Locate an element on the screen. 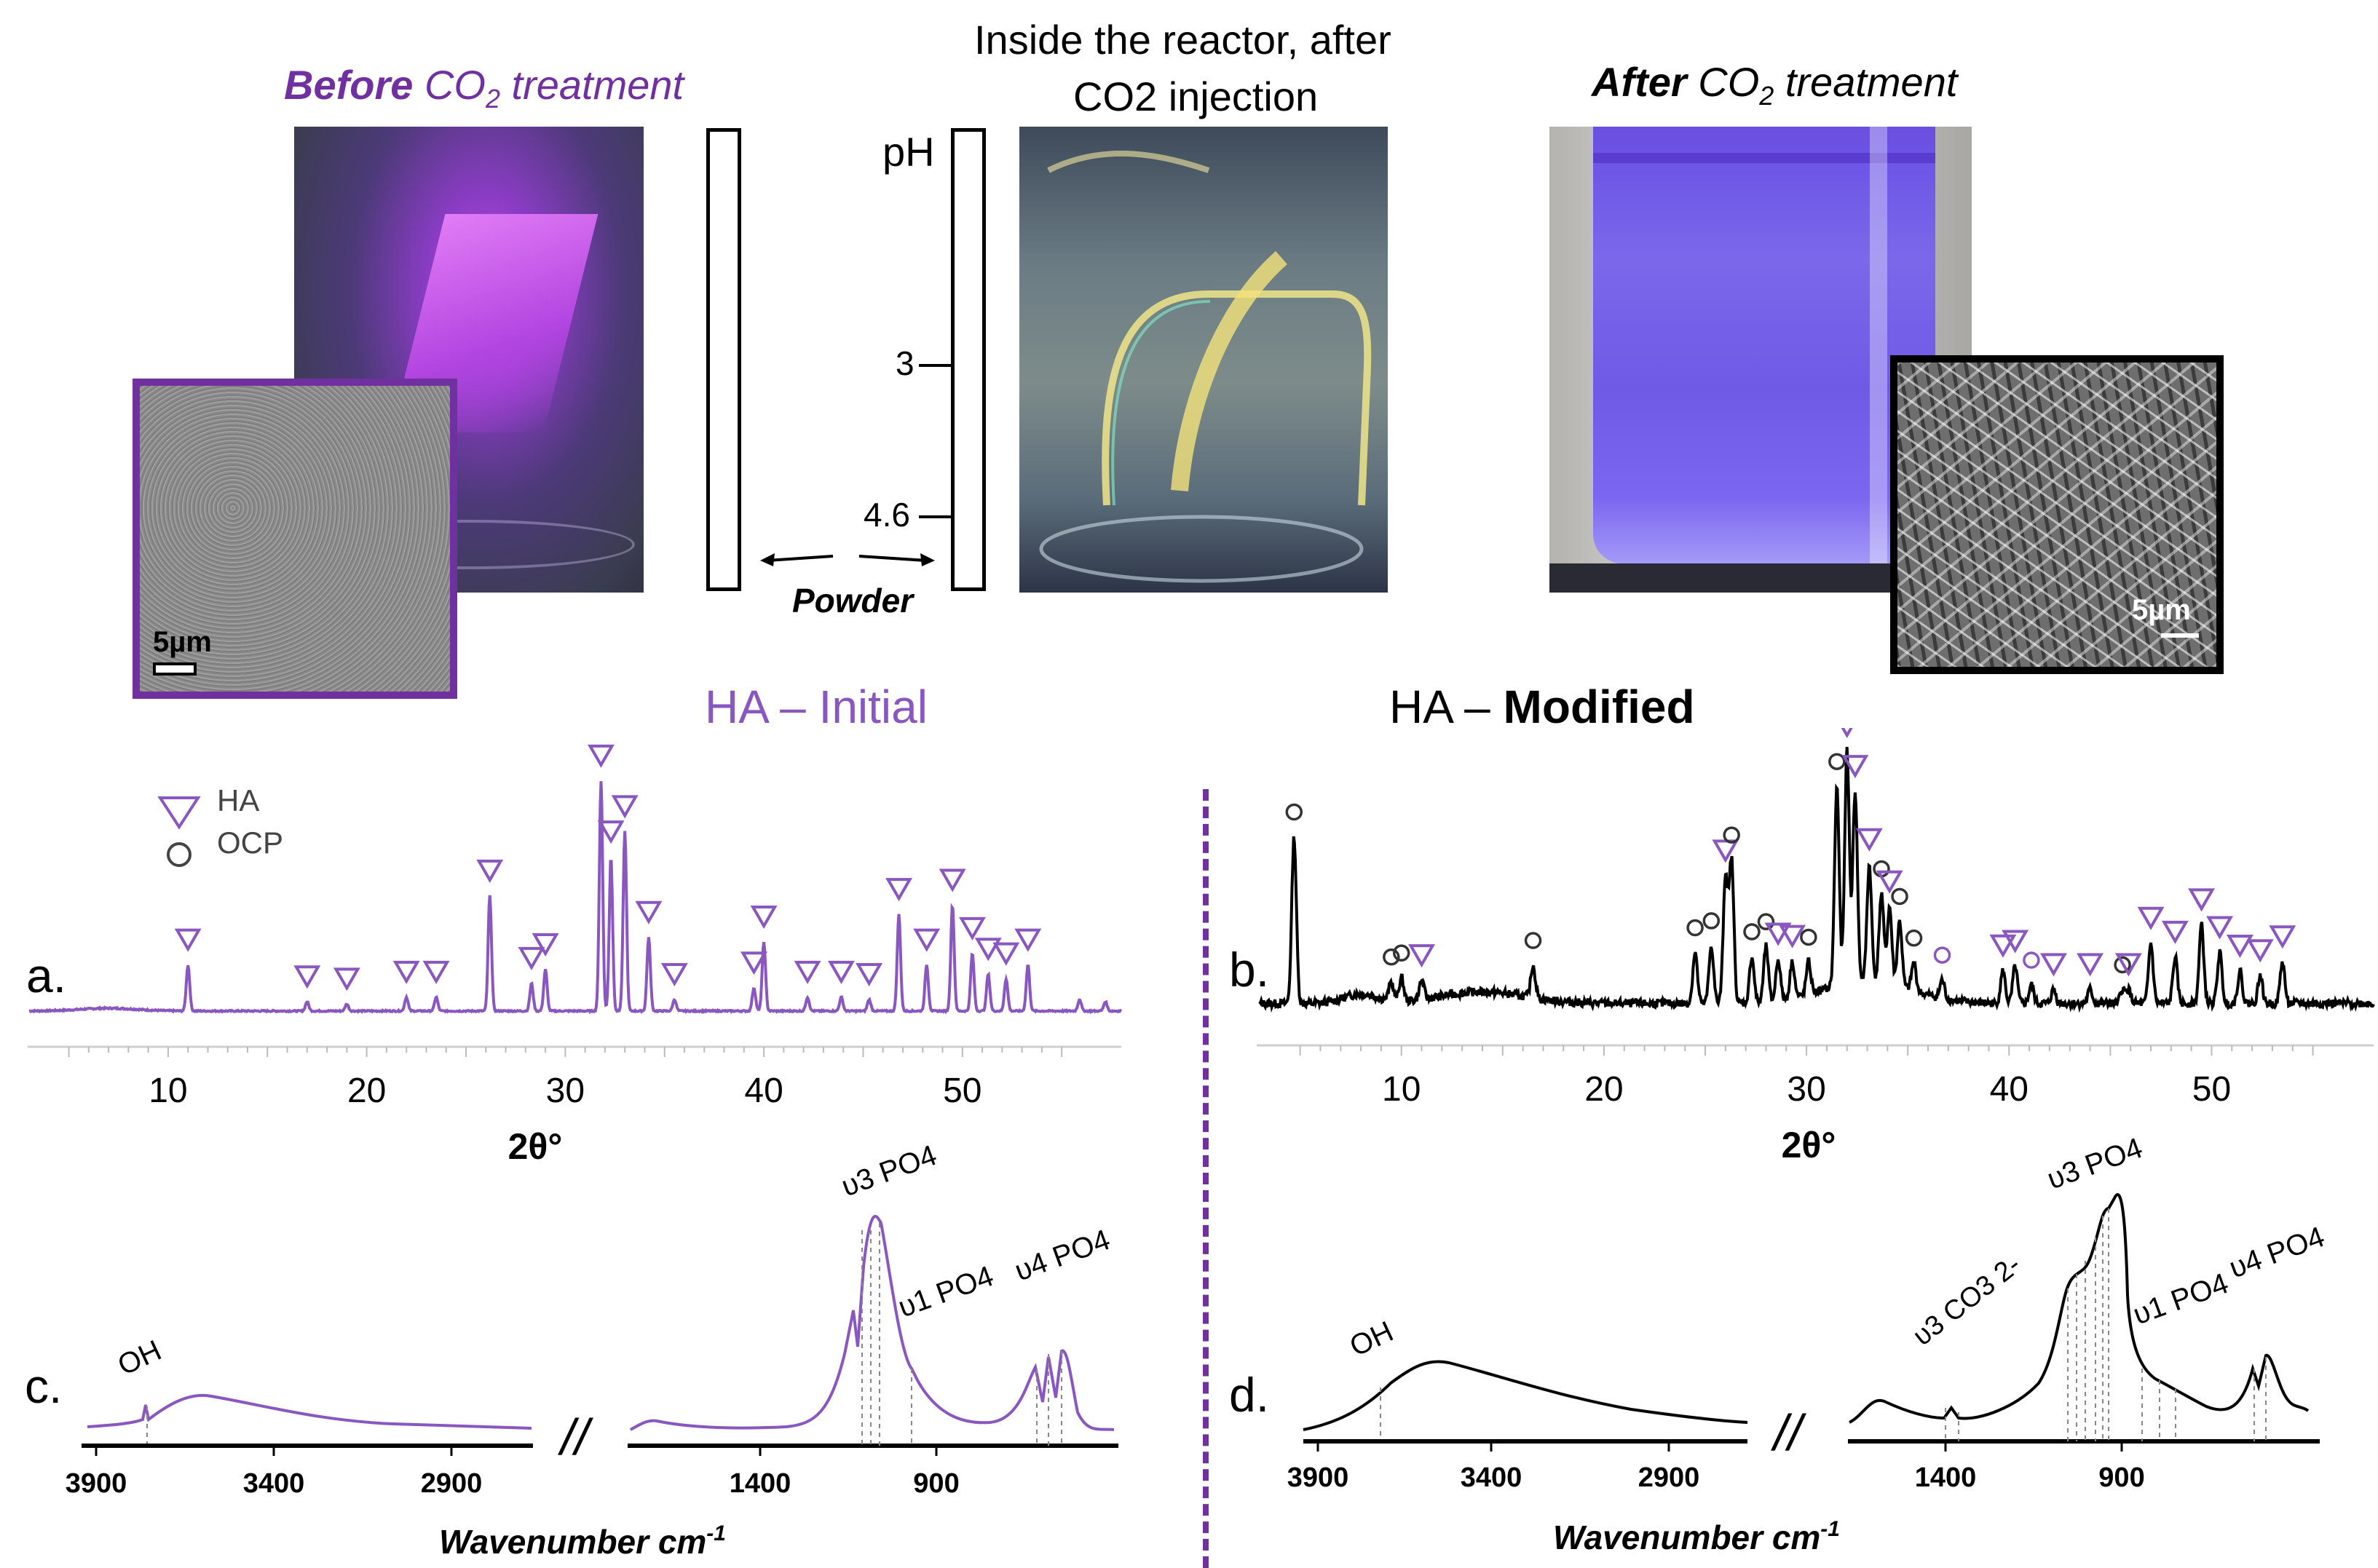 Image resolution: width=2378 pixels, height=1568 pixels. ftir-d-right-trace is located at coordinates (2079, 1309).